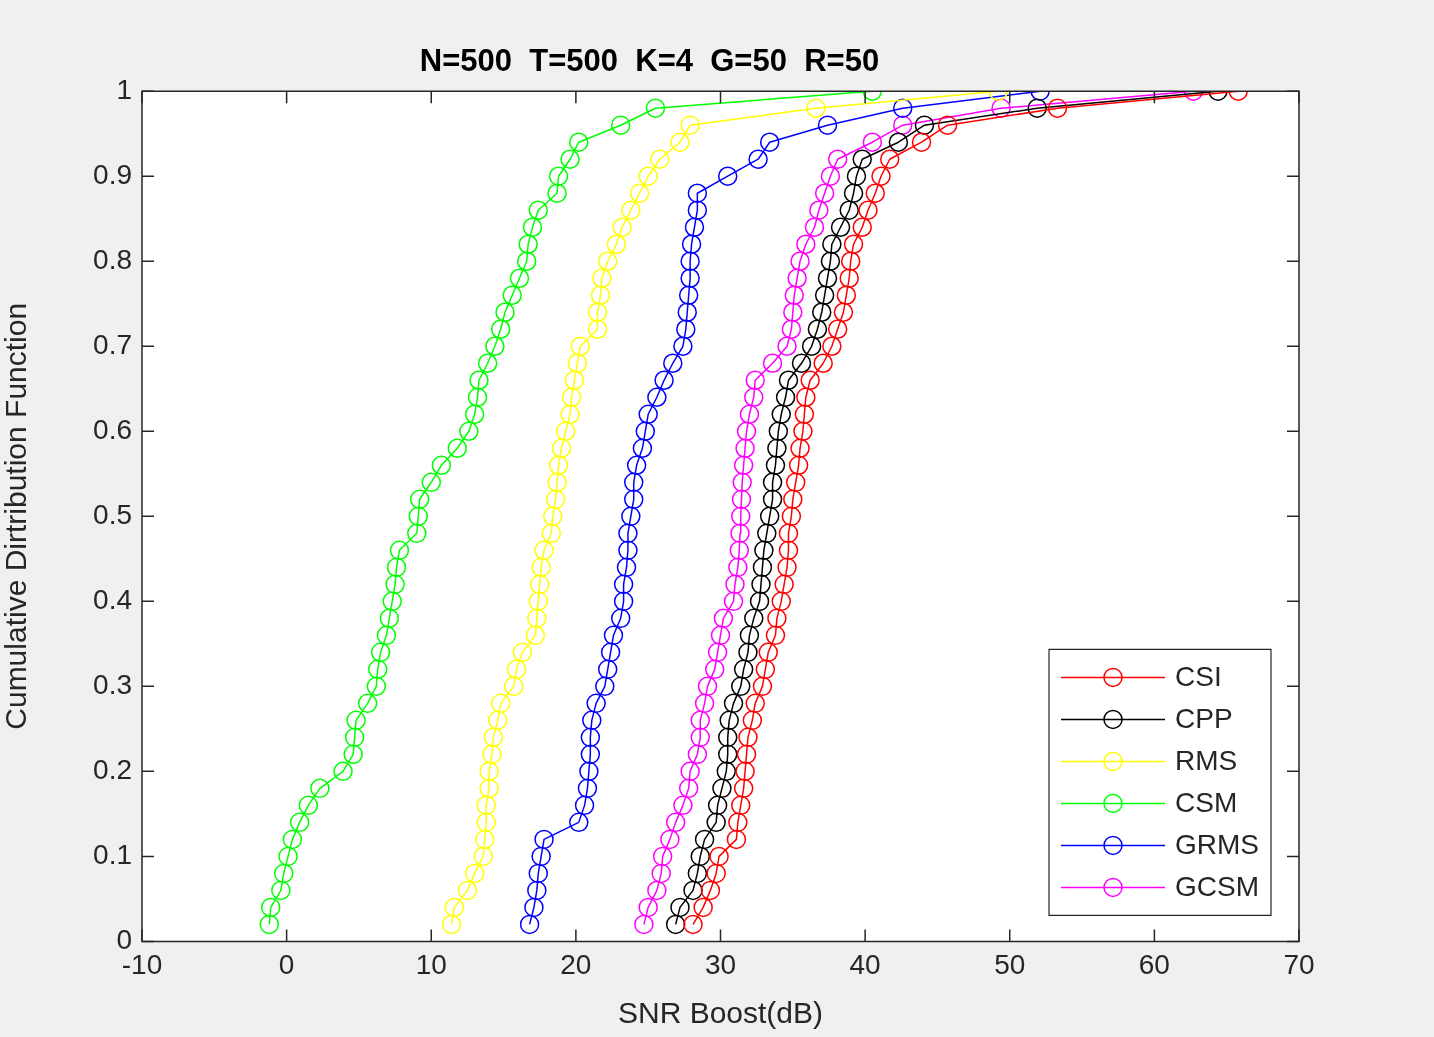 Image resolution: width=1434 pixels, height=1037 pixels. I want to click on y-tick-label: 0.5, so click(112, 515).